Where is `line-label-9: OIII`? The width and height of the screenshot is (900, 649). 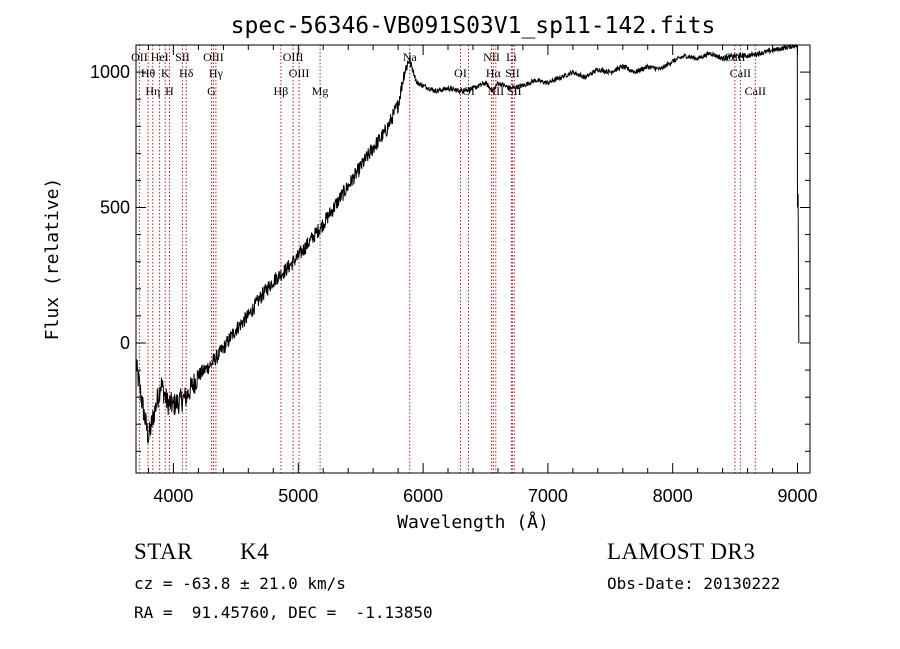 line-label-9: OIII is located at coordinates (213, 57).